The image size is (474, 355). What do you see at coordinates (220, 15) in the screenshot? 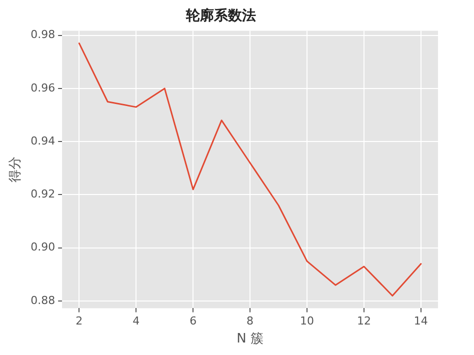
I see `chart-title: 轮廓系数法` at bounding box center [220, 15].